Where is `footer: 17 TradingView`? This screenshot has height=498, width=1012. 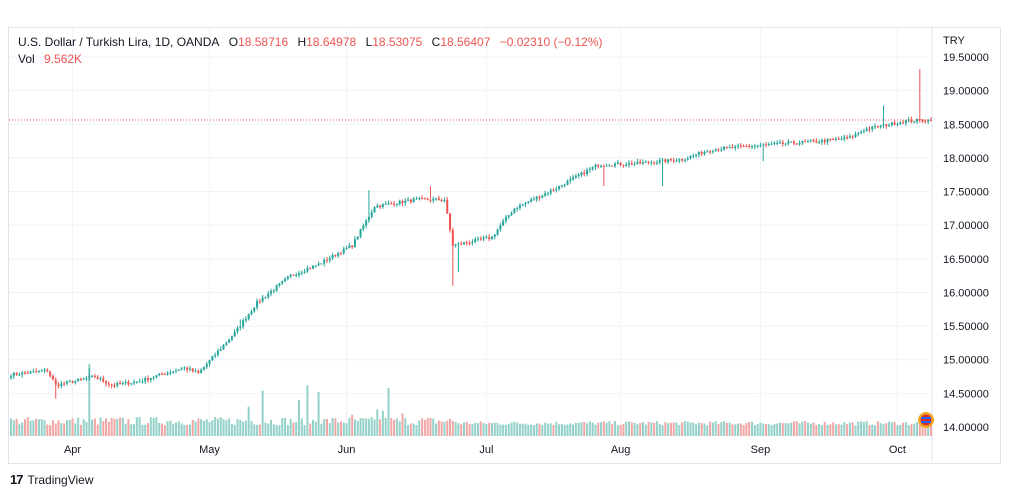
footer: 17 TradingView is located at coordinates (52, 479).